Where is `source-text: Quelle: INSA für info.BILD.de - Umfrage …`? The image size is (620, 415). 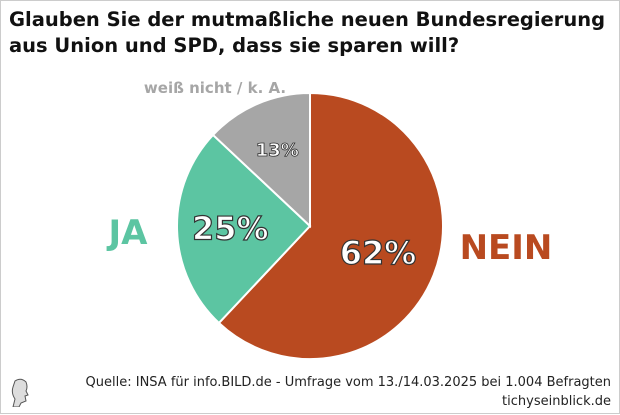 source-text: Quelle: INSA für info.BILD.de - Umfrage … is located at coordinates (348, 382).